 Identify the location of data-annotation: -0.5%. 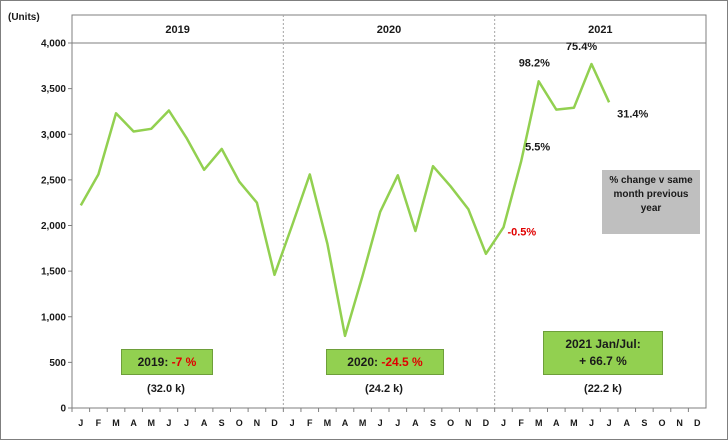
(521, 232).